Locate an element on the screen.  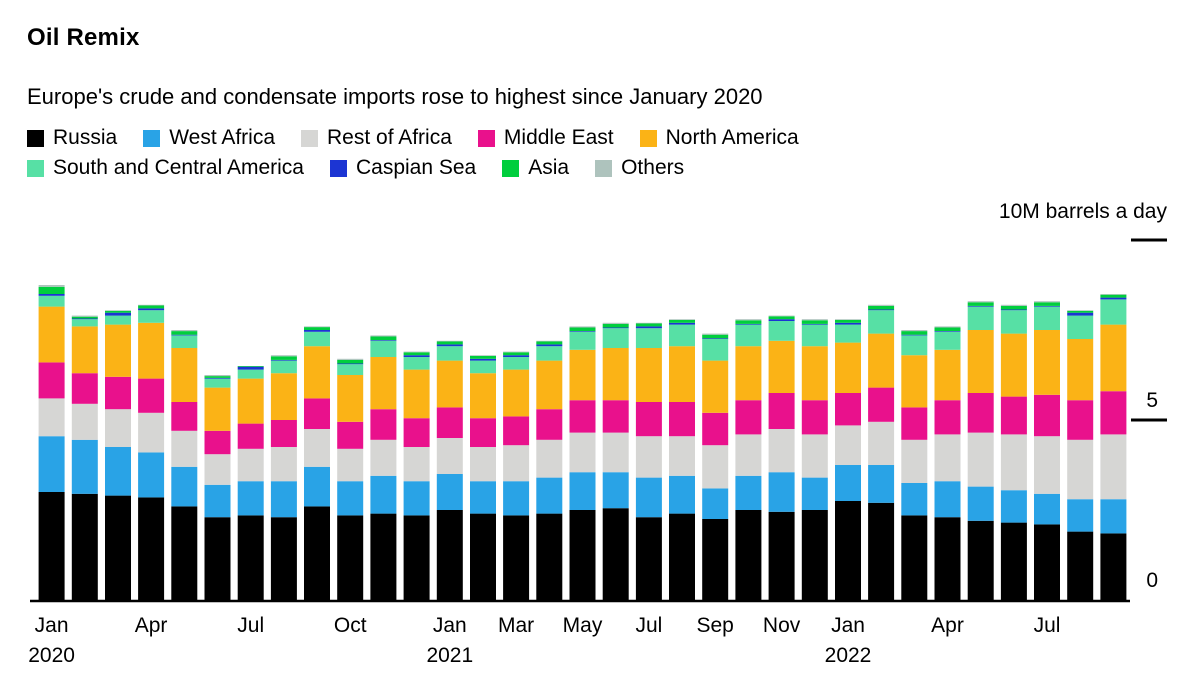
legend-label: Caspian Sea is located at coordinates (416, 167).